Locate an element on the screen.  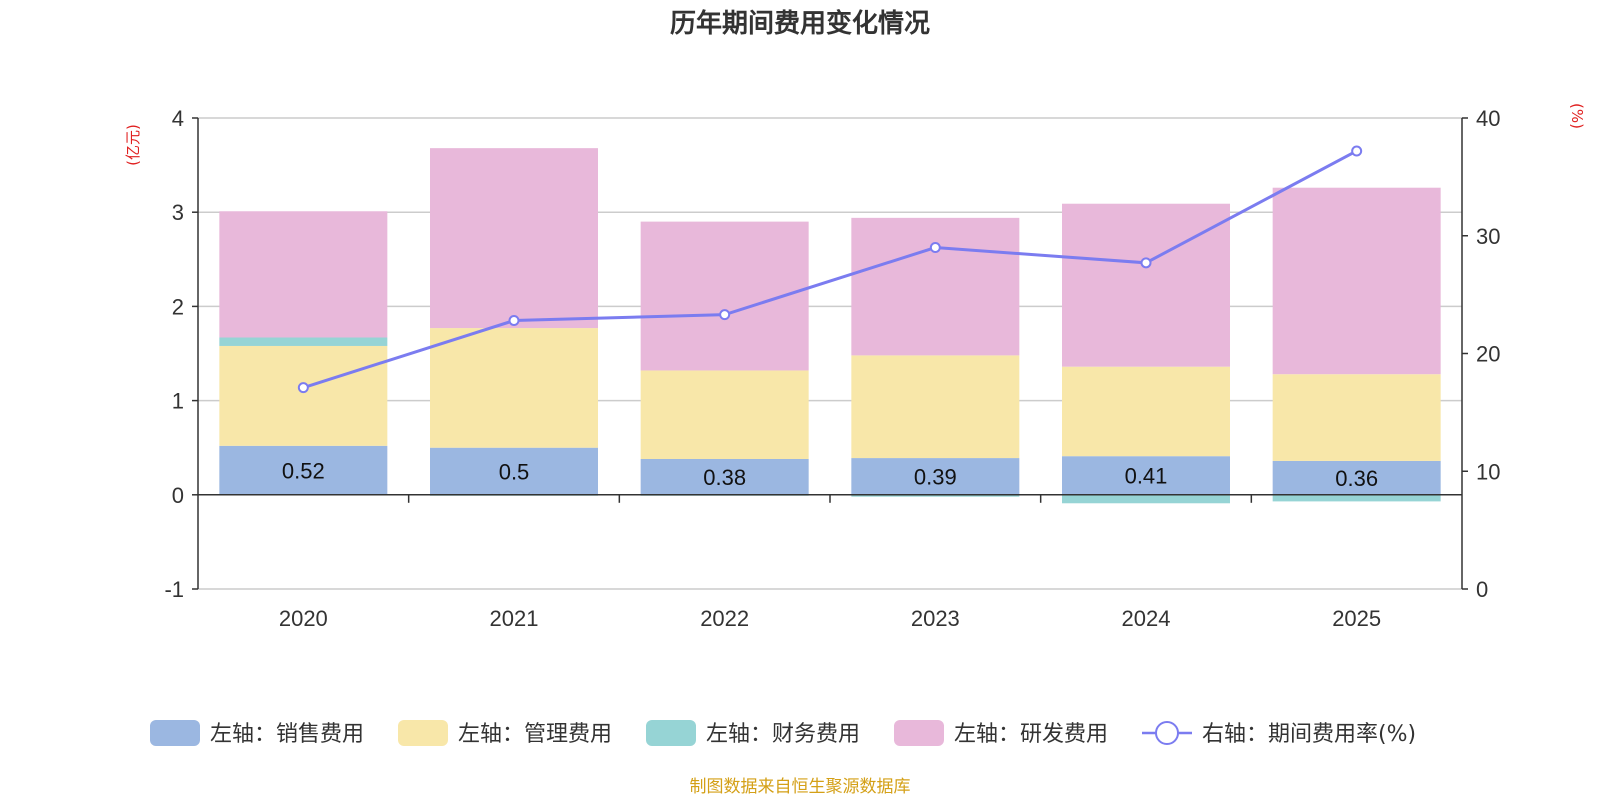
bar-2020-左轴：销售费用 is located at coordinates (303, 470).